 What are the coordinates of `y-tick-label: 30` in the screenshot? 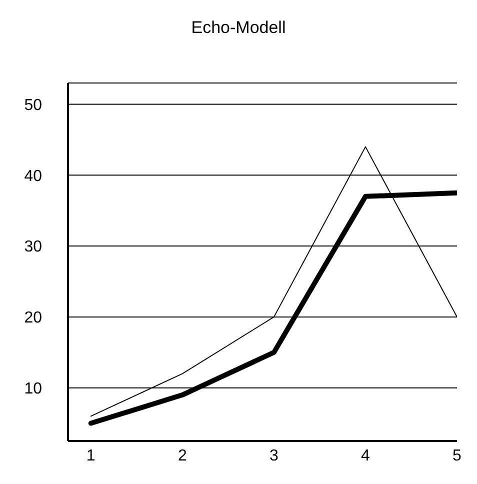 It's located at (33, 247).